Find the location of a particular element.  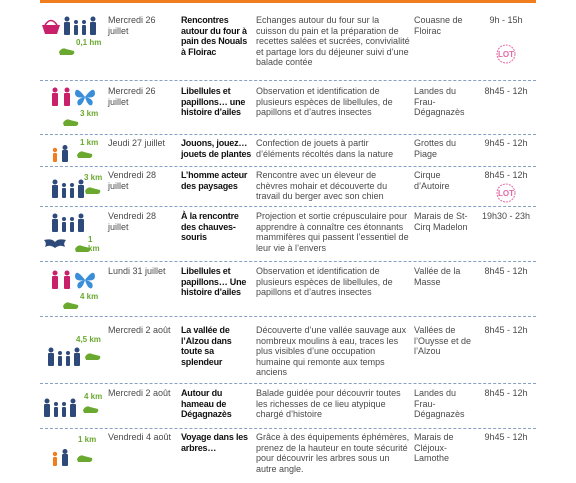

event-date: Vendredi 4 août is located at coordinates (140, 437).